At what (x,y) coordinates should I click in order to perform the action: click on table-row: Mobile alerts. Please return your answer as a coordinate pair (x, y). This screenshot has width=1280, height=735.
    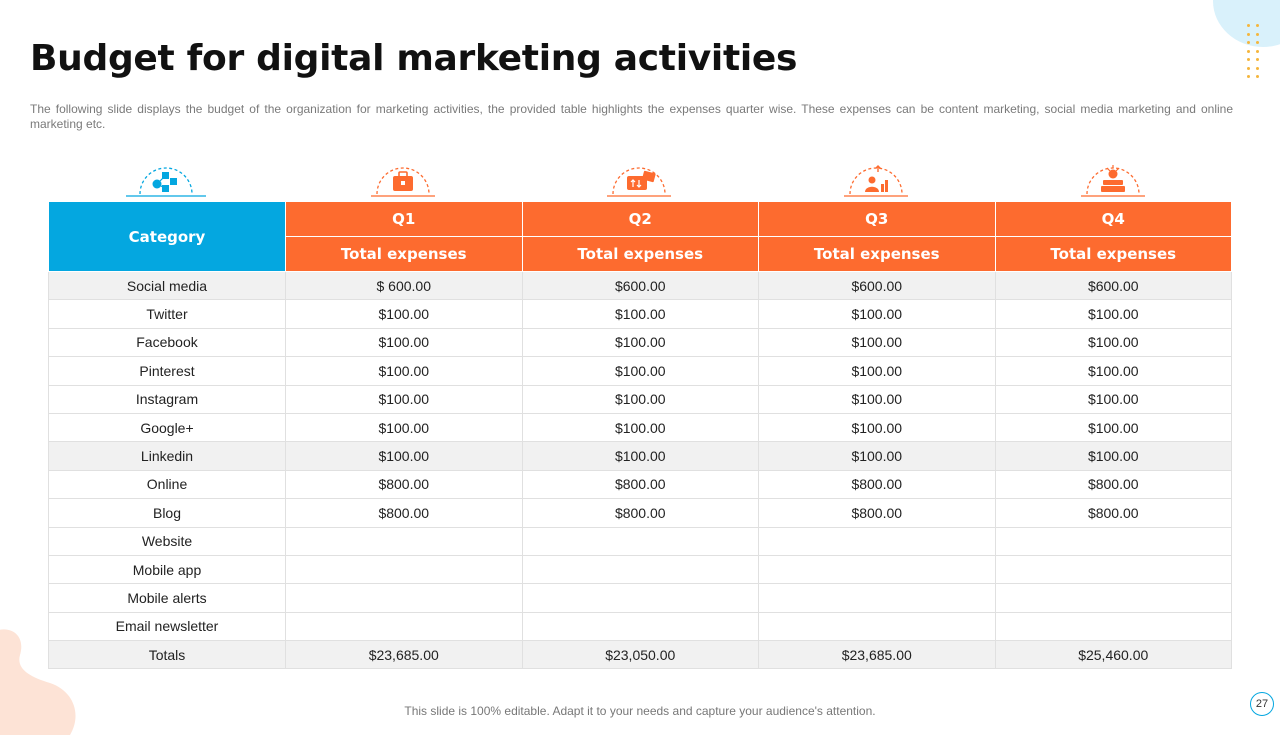
    Looking at the image, I should click on (640, 598).